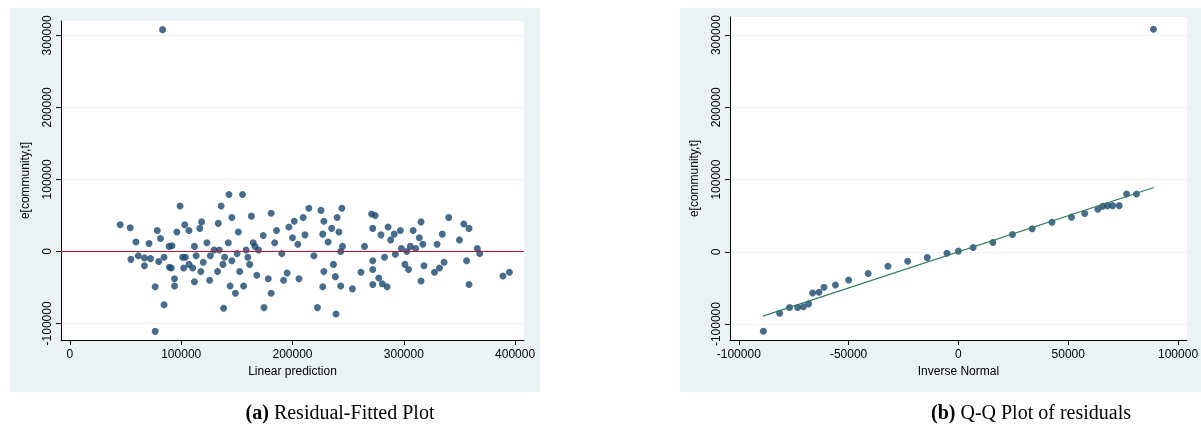  Describe the element at coordinates (340, 412) in the screenshot. I see `text: (a) Residual-Fitted Plot` at that location.